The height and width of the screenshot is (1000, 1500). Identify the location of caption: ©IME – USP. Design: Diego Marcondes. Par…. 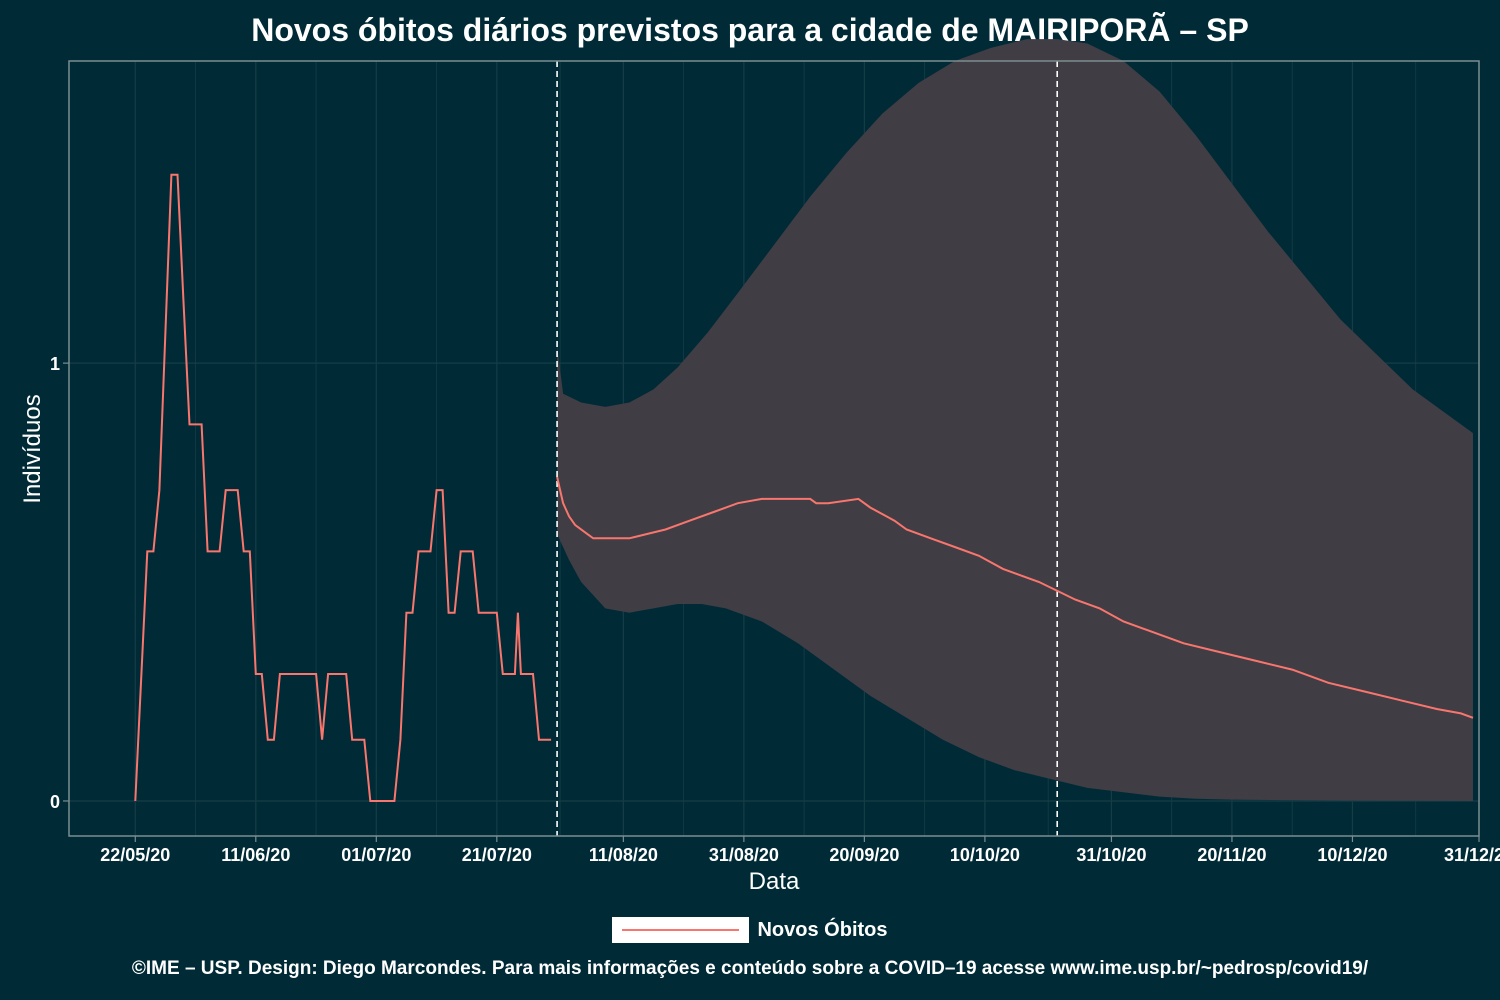
(750, 968).